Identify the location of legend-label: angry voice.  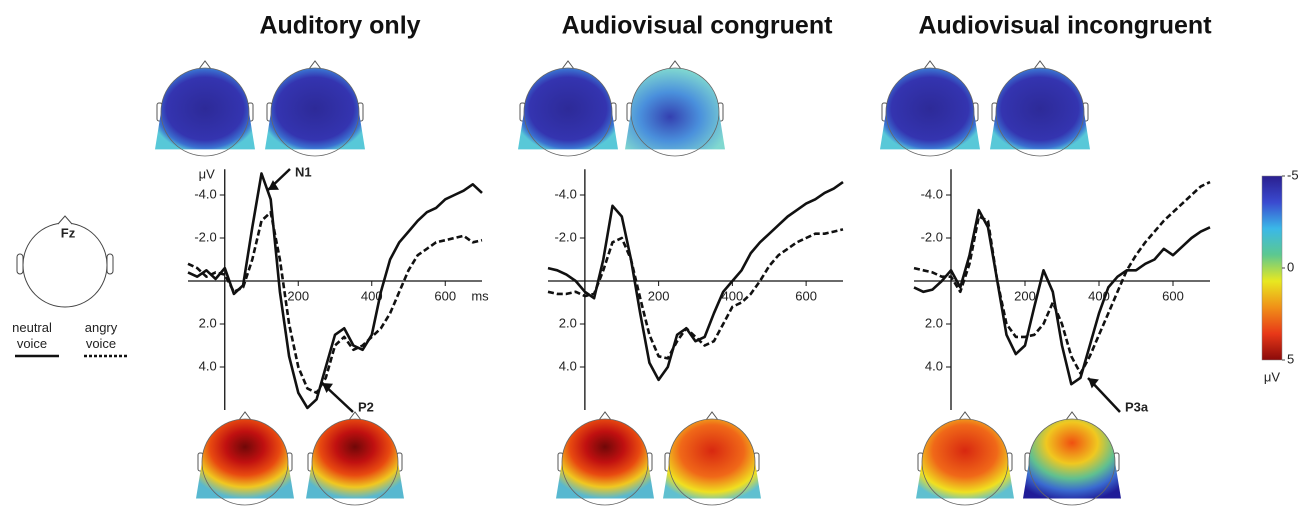
(101, 335).